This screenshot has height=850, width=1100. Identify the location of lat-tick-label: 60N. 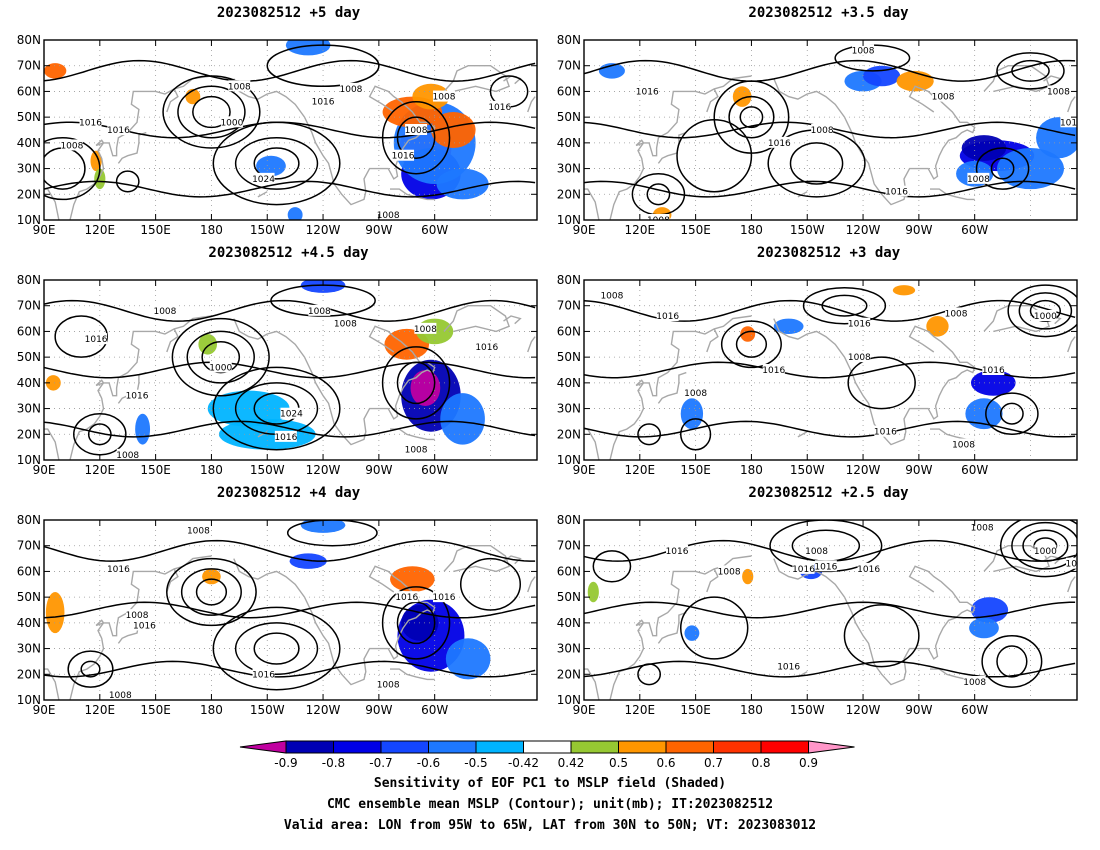
(29, 91).